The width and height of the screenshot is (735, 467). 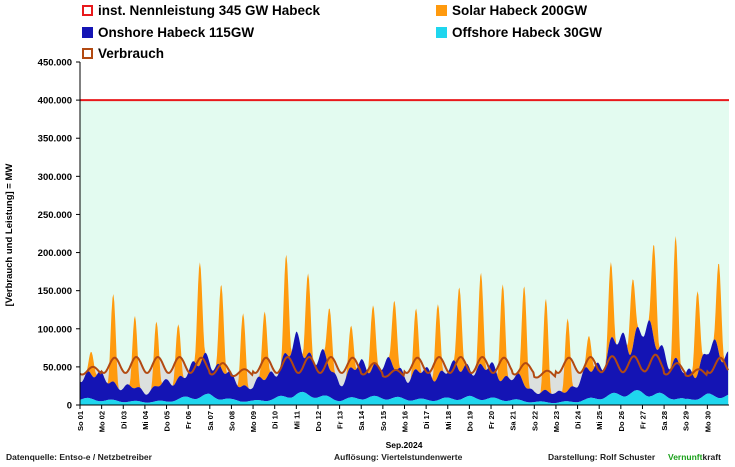 What do you see at coordinates (55, 139) in the screenshot?
I see `y-tick-label: 350.000` at bounding box center [55, 139].